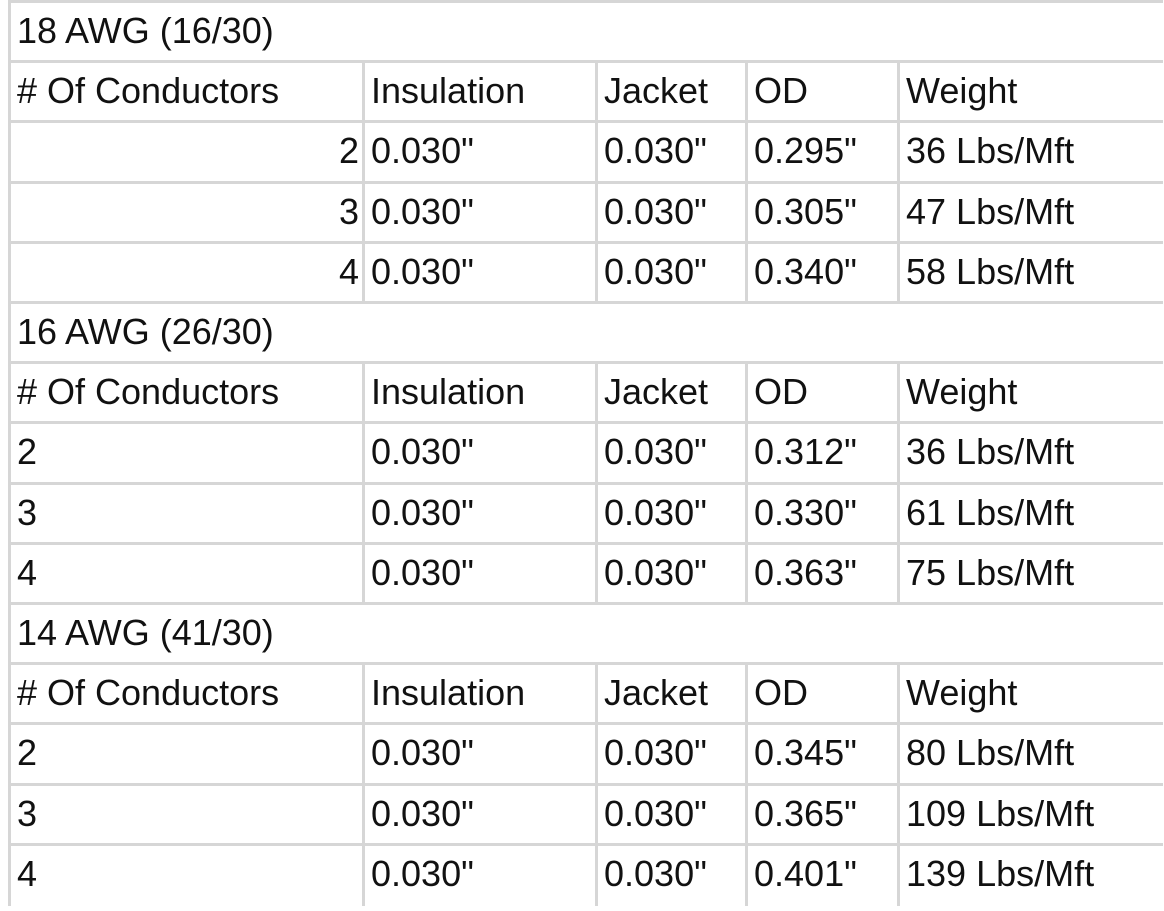  I want to click on data-cell: 0.401", so click(822, 874).